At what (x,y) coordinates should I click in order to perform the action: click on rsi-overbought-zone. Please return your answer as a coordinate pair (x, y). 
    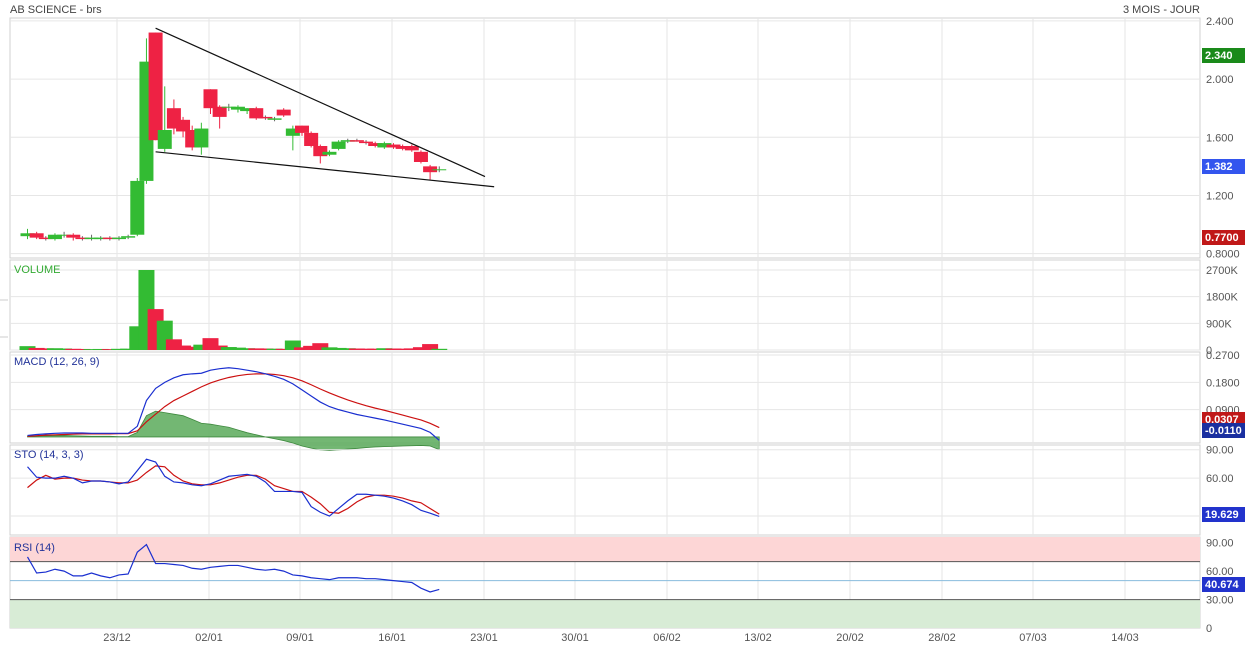
    Looking at the image, I should click on (605, 549).